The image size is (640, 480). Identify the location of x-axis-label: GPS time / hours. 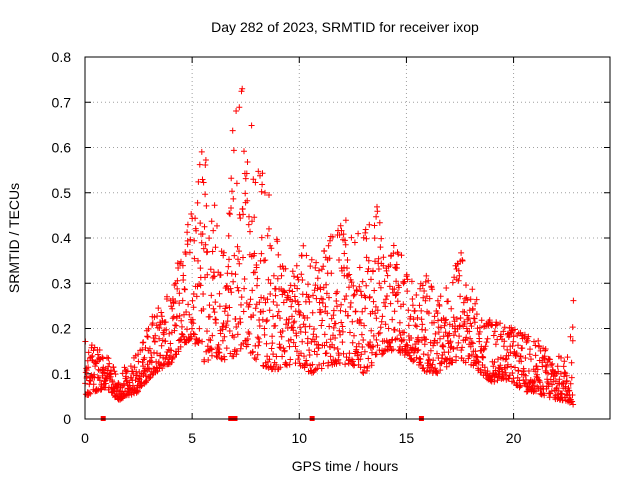
(345, 466).